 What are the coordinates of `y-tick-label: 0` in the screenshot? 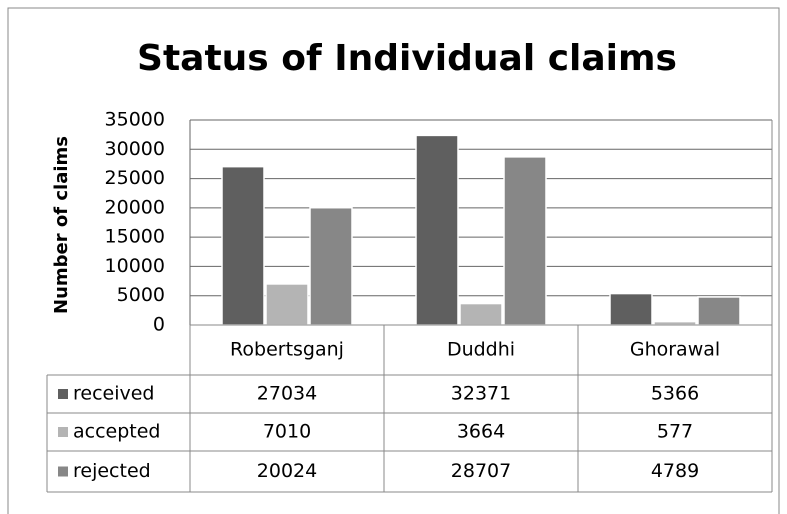 It's located at (159, 325).